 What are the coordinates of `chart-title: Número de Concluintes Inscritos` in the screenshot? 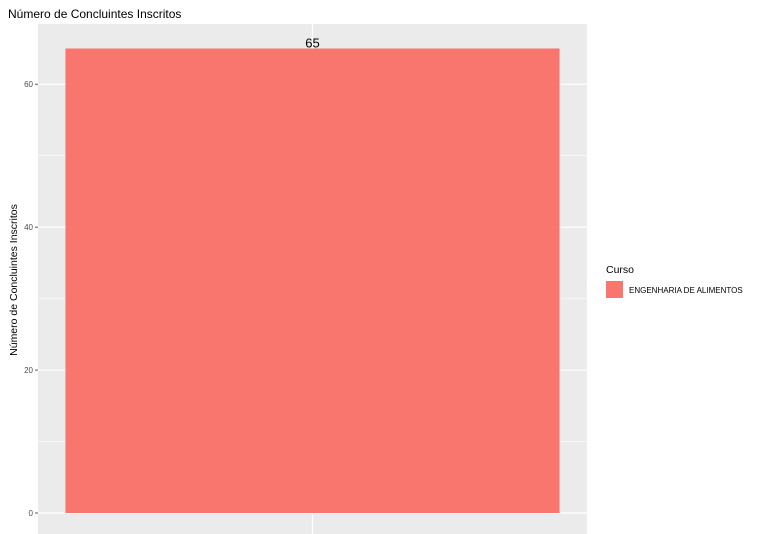 It's located at (94, 14).